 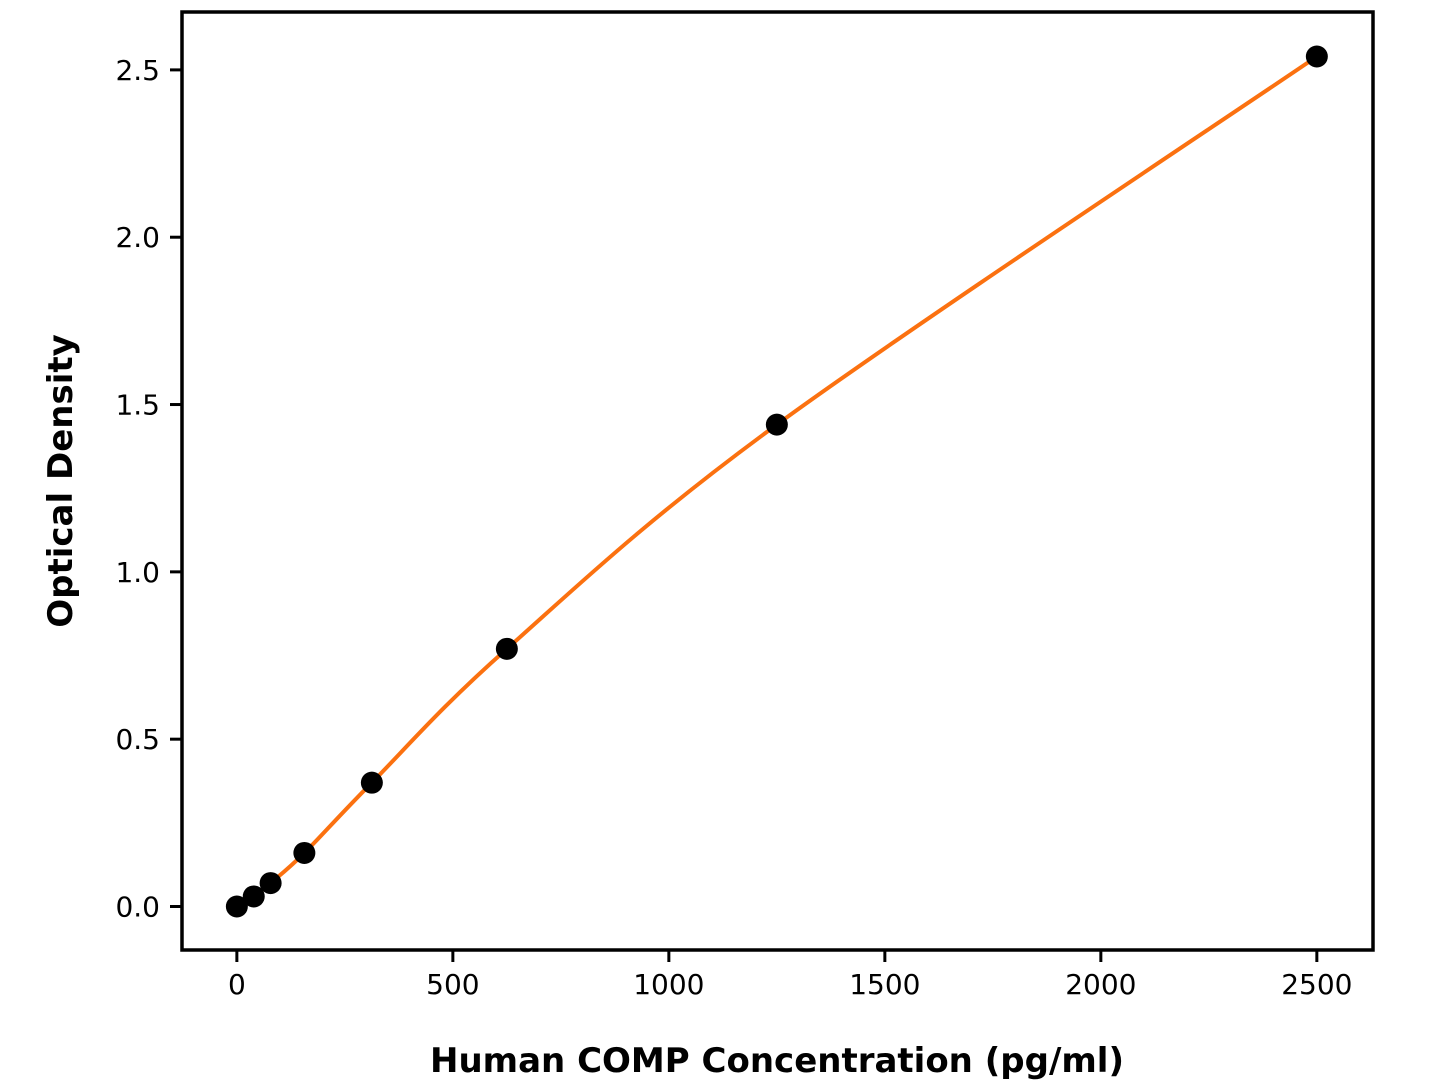 I want to click on x-tick-label: 500, so click(x=452, y=984).